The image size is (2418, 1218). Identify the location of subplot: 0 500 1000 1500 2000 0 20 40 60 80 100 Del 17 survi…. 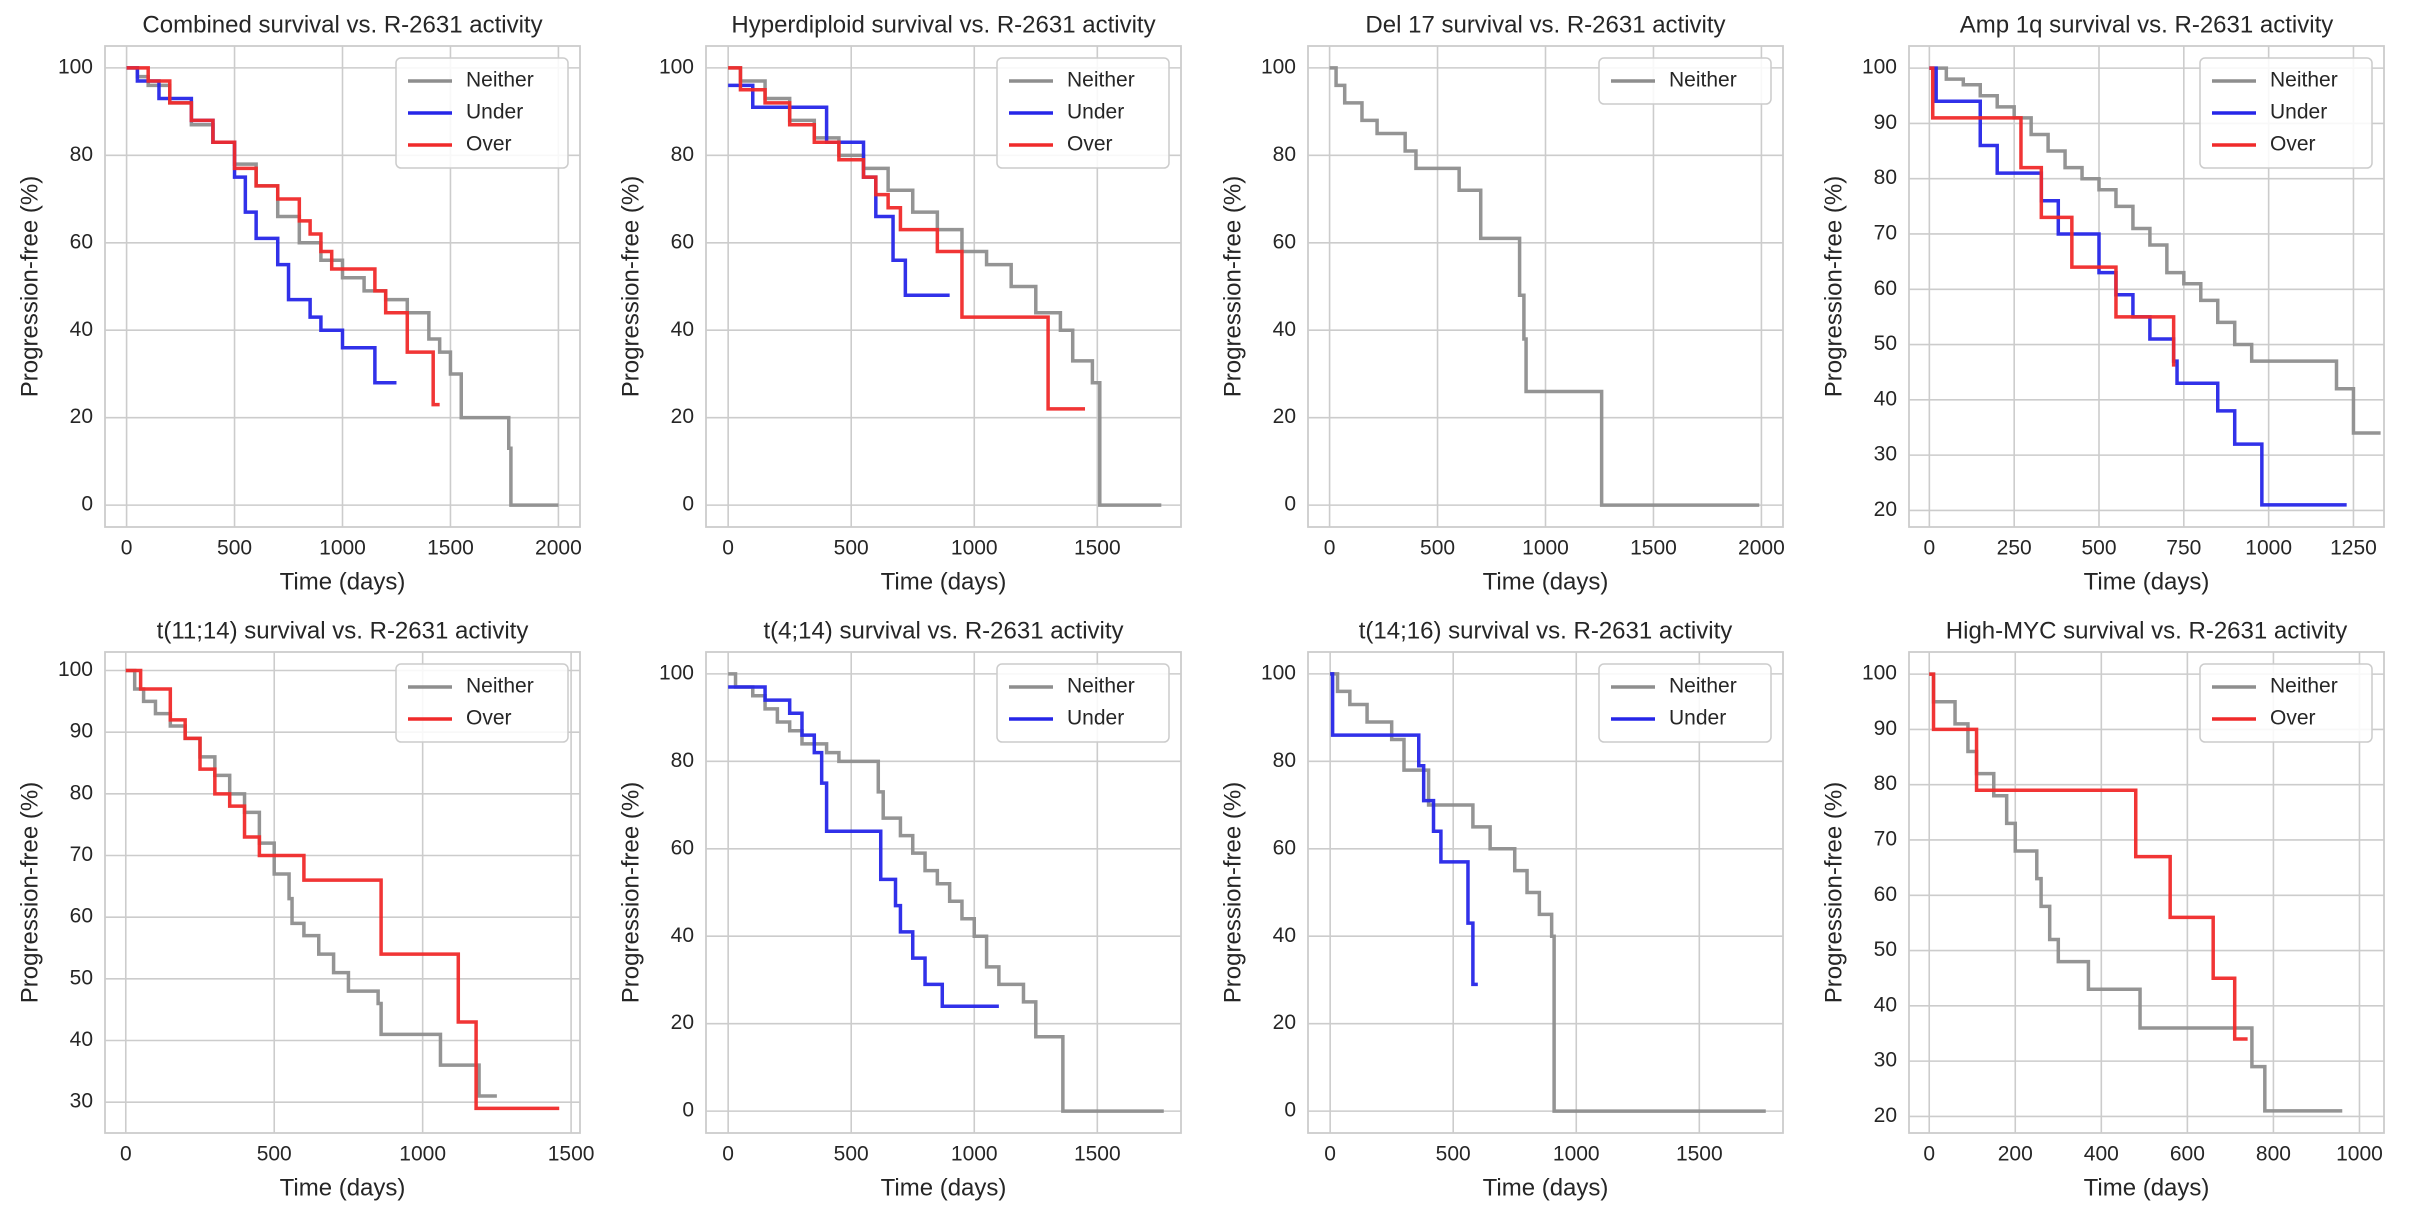
(1501, 303).